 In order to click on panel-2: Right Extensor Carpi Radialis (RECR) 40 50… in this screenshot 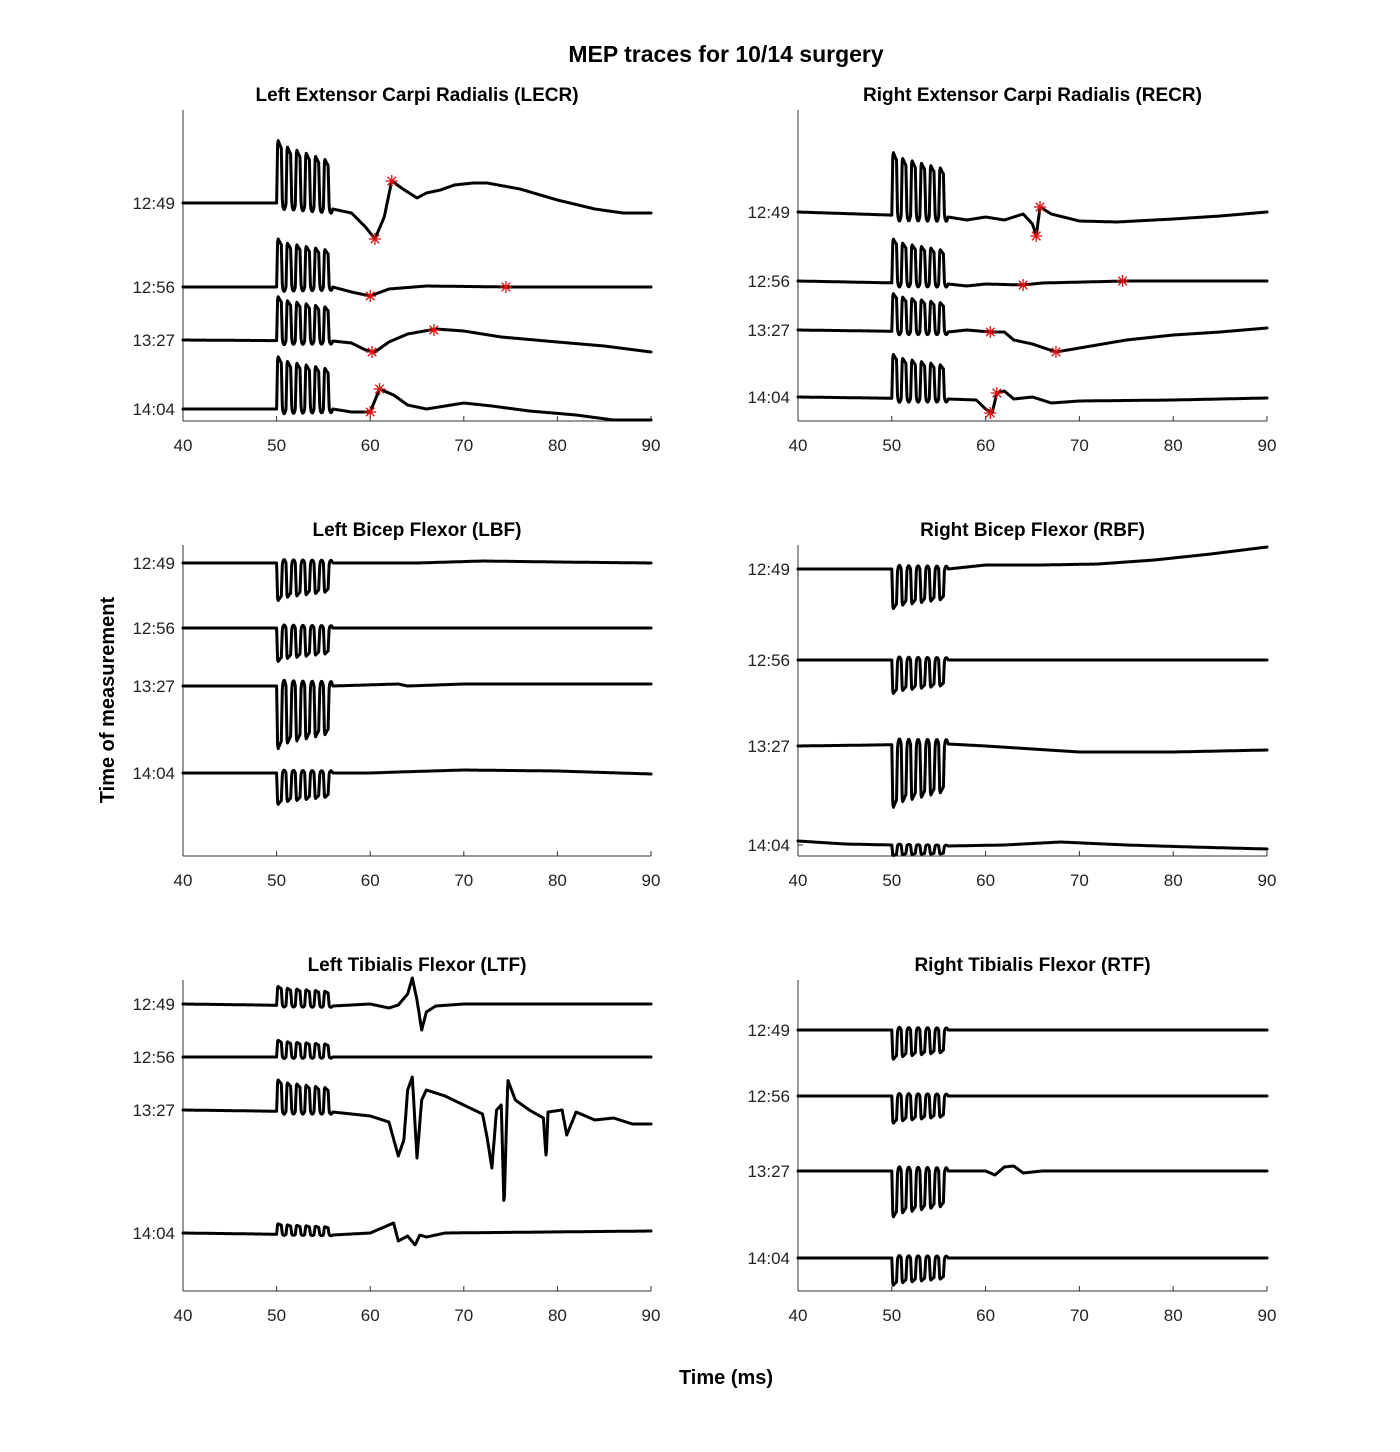, I will do `click(1011, 270)`.